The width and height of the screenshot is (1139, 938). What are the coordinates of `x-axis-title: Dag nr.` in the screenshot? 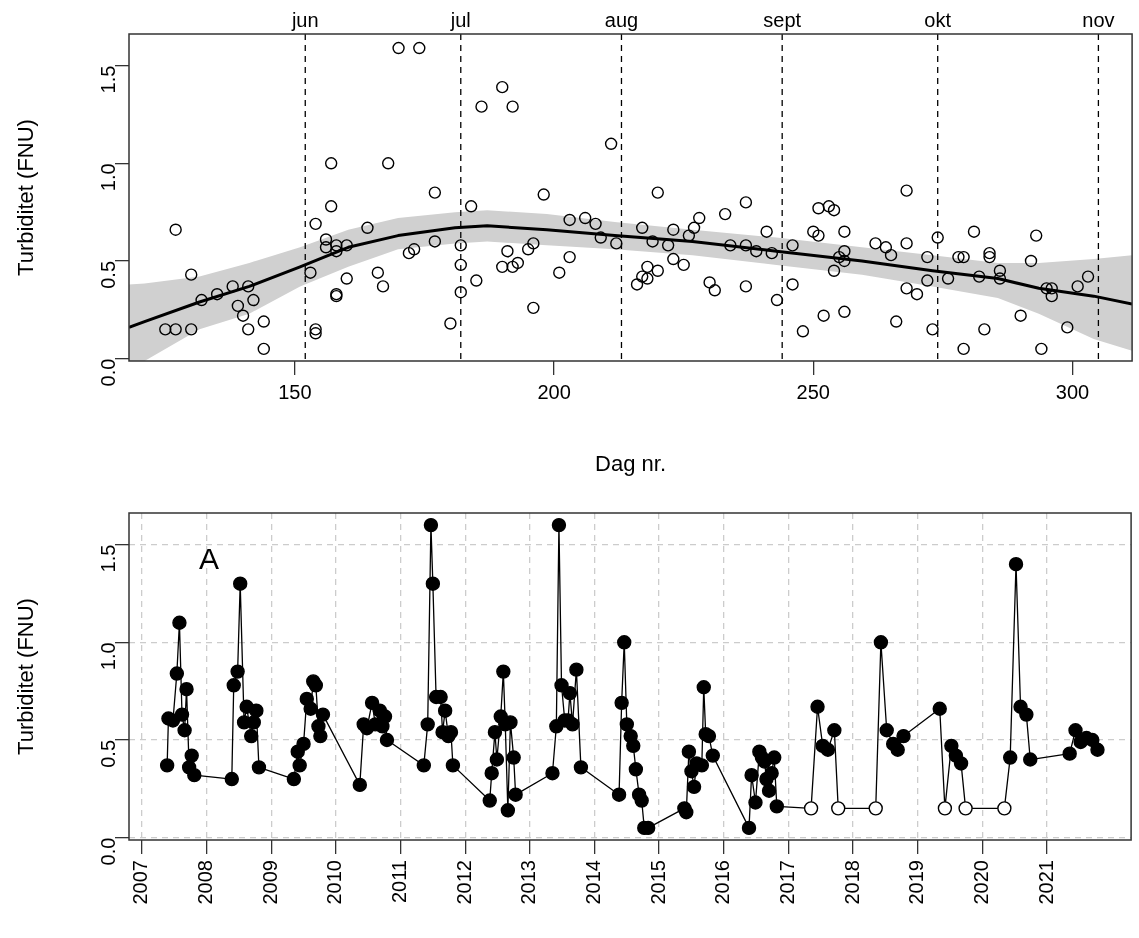 It's located at (631, 463).